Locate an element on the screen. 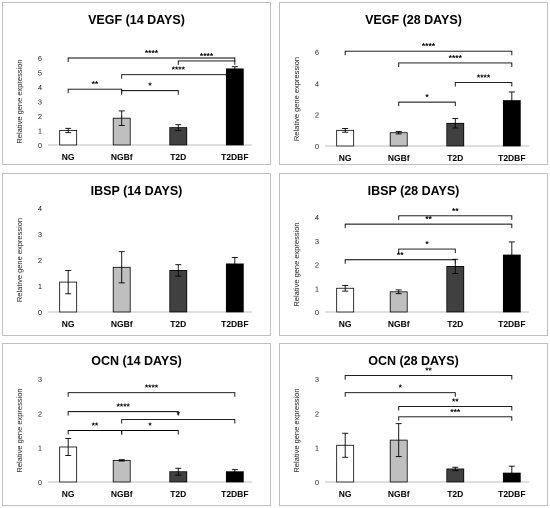  chart-title: VEGF (28 DAYS) is located at coordinates (413, 20).